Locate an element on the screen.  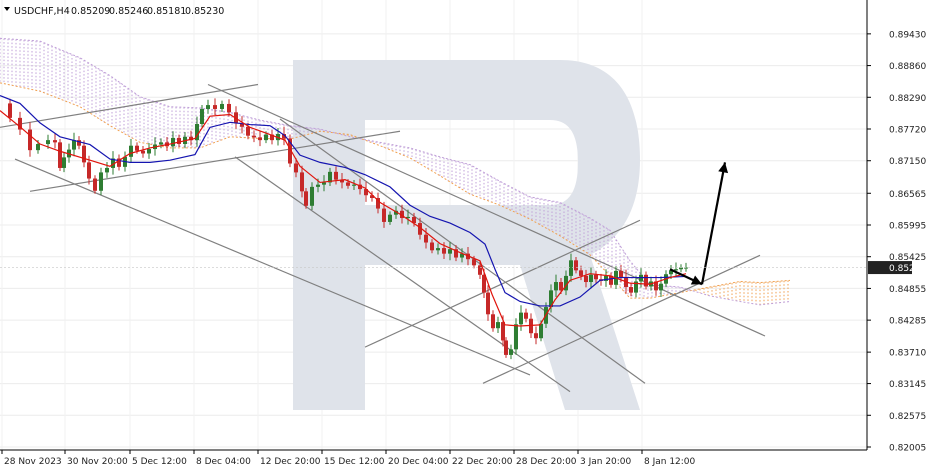
ohlc-high: 0.85246 is located at coordinates (128, 11).